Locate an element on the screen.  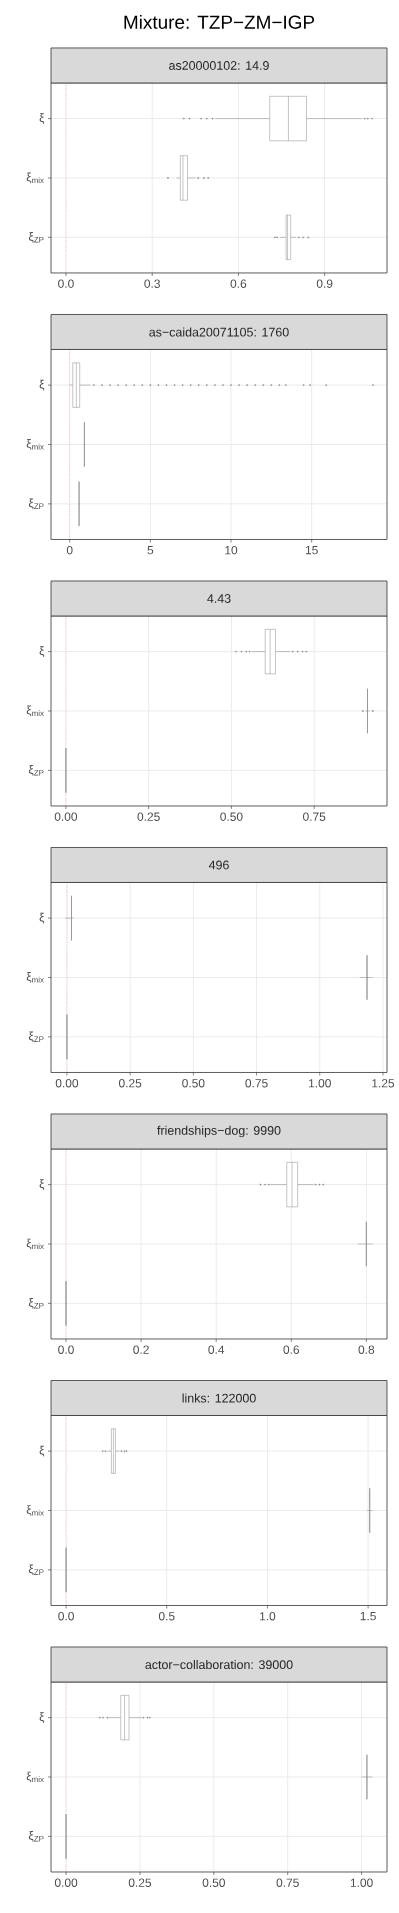
chart-subtitle: as20000102: 14.9 is located at coordinates (219, 65).